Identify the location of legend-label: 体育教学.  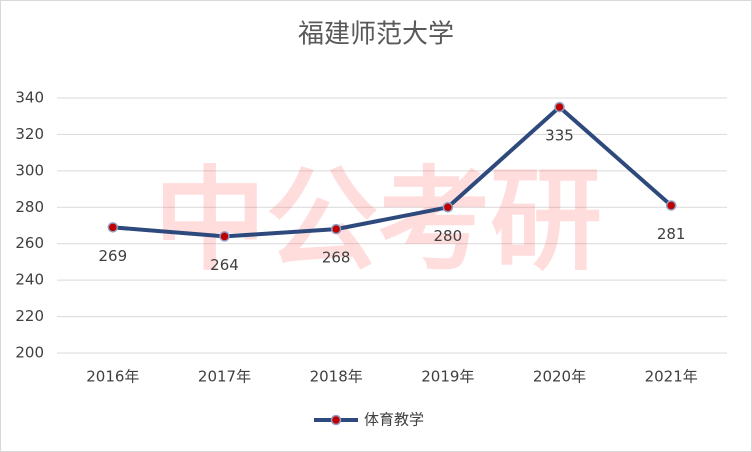
(394, 420).